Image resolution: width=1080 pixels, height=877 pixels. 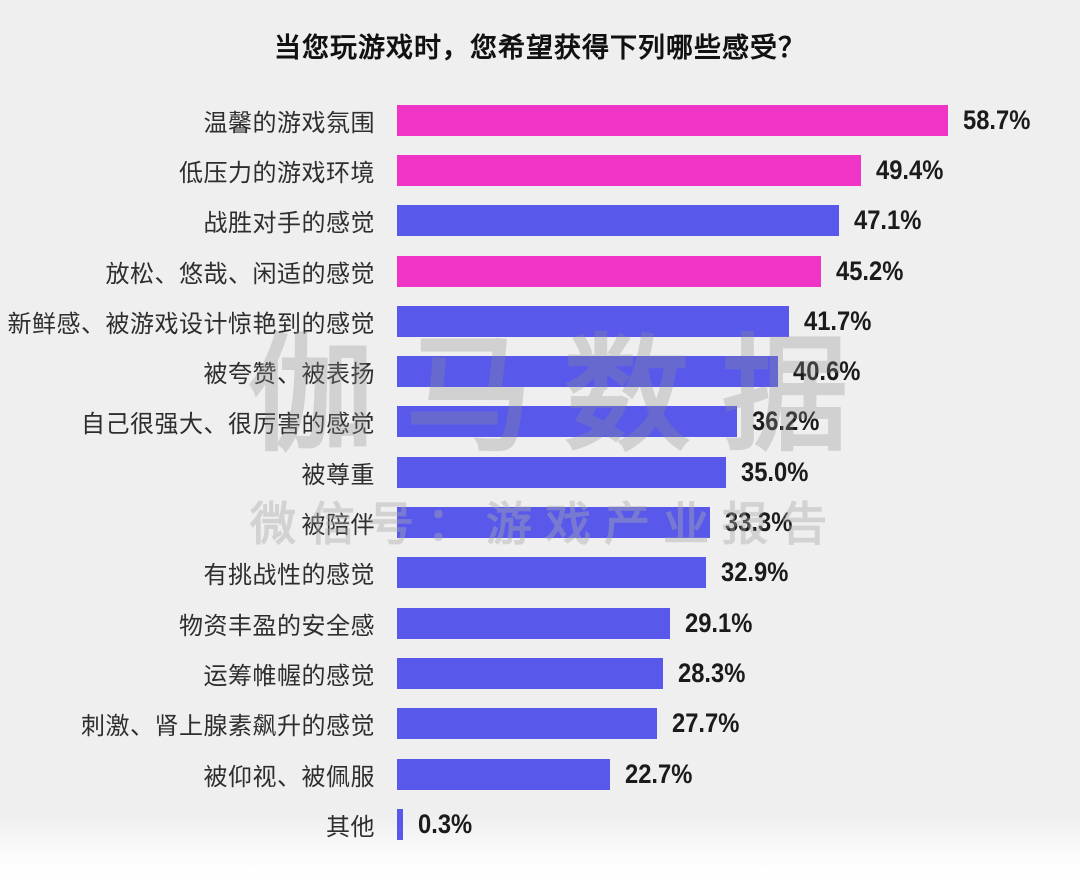 What do you see at coordinates (540, 48) in the screenshot?
I see `chart-title: 当您玩游戏时，您希望获得下列哪些感受？` at bounding box center [540, 48].